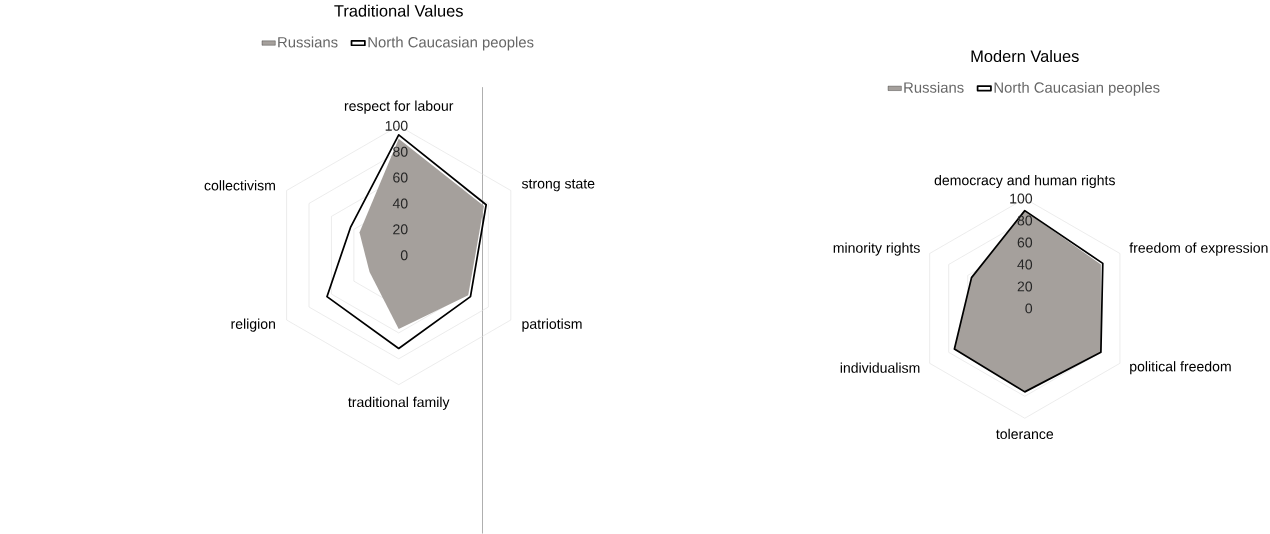  I want to click on spoke-label: religion, so click(253, 325).